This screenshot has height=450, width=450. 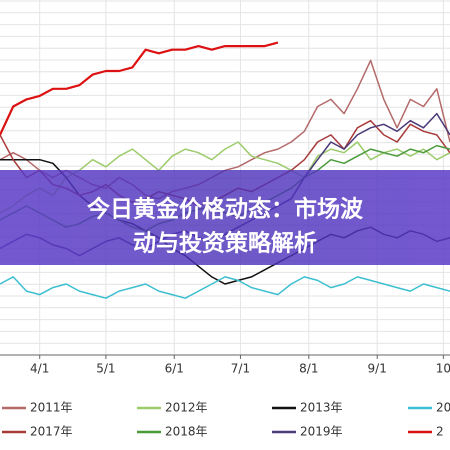 What do you see at coordinates (174, 369) in the screenshot?
I see `x-tick-label: 6/1` at bounding box center [174, 369].